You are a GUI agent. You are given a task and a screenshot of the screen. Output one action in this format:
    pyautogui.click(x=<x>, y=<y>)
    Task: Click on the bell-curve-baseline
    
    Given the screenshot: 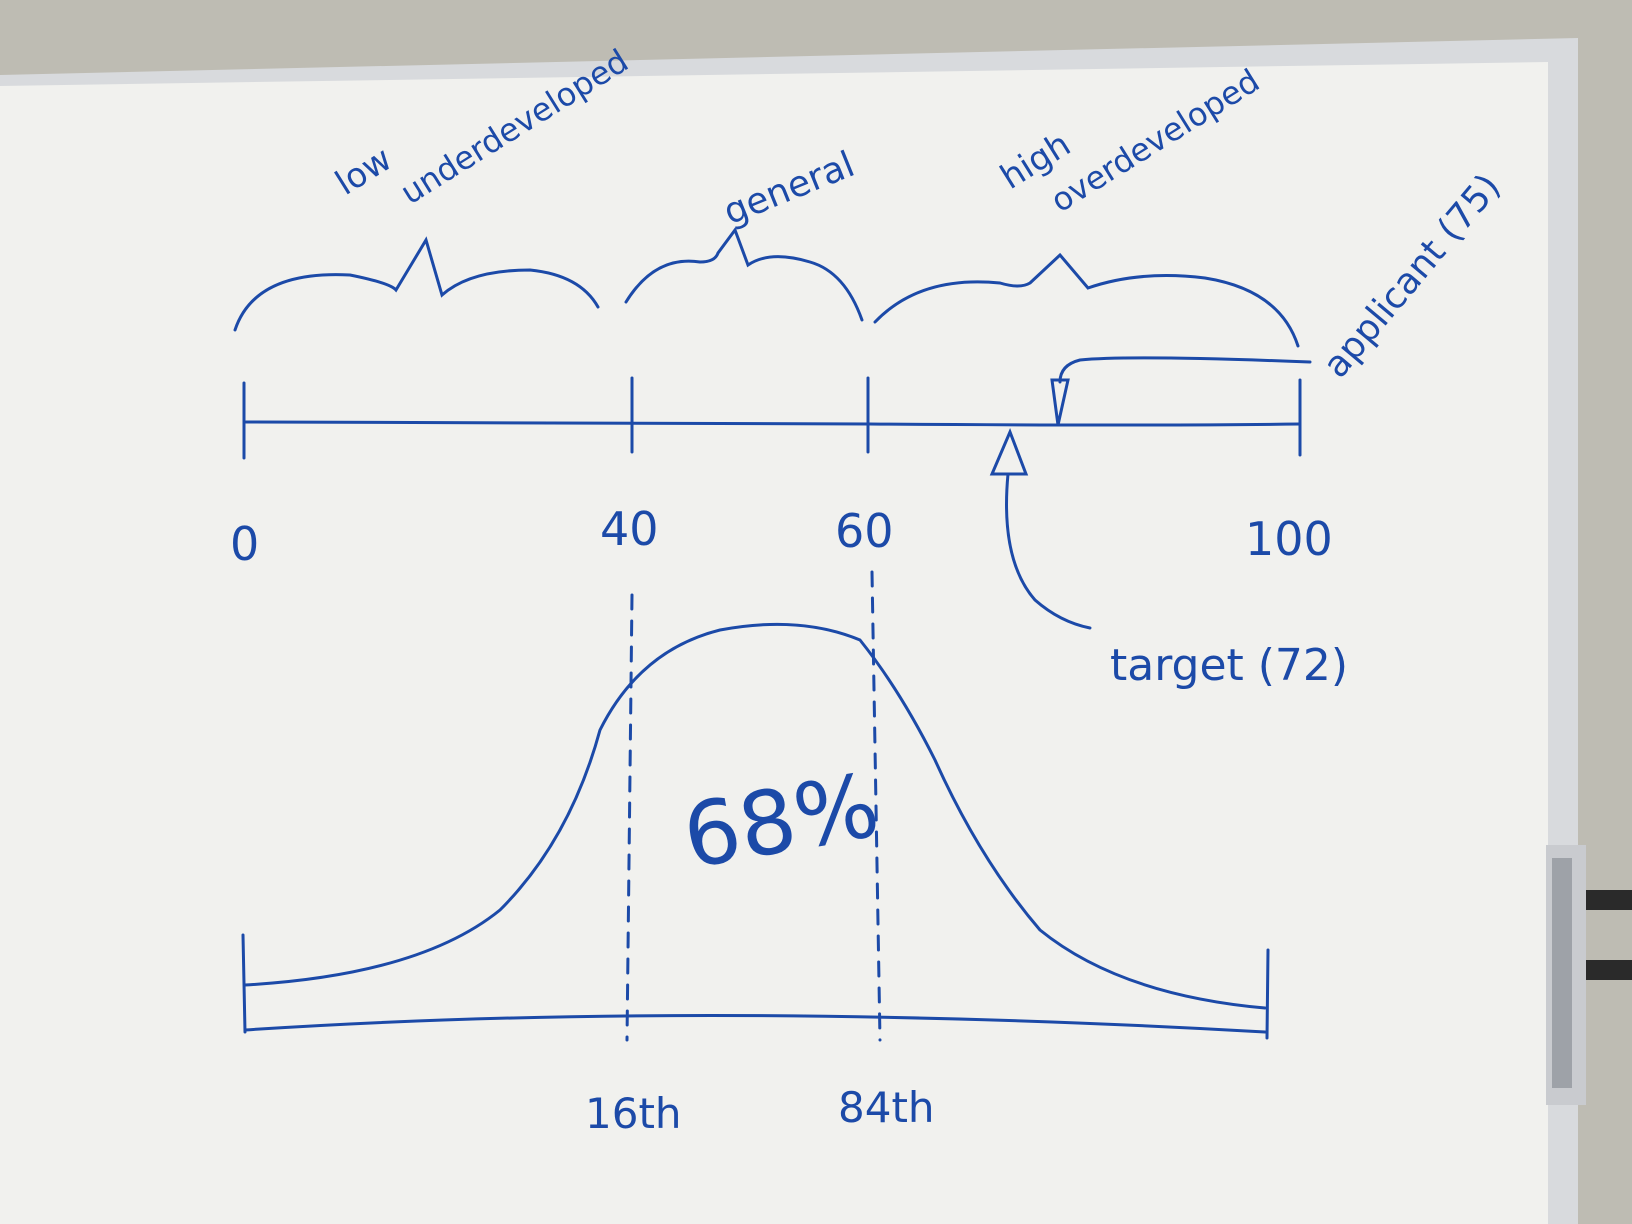 What is the action you would take?
    pyautogui.click(x=755, y=1023)
    